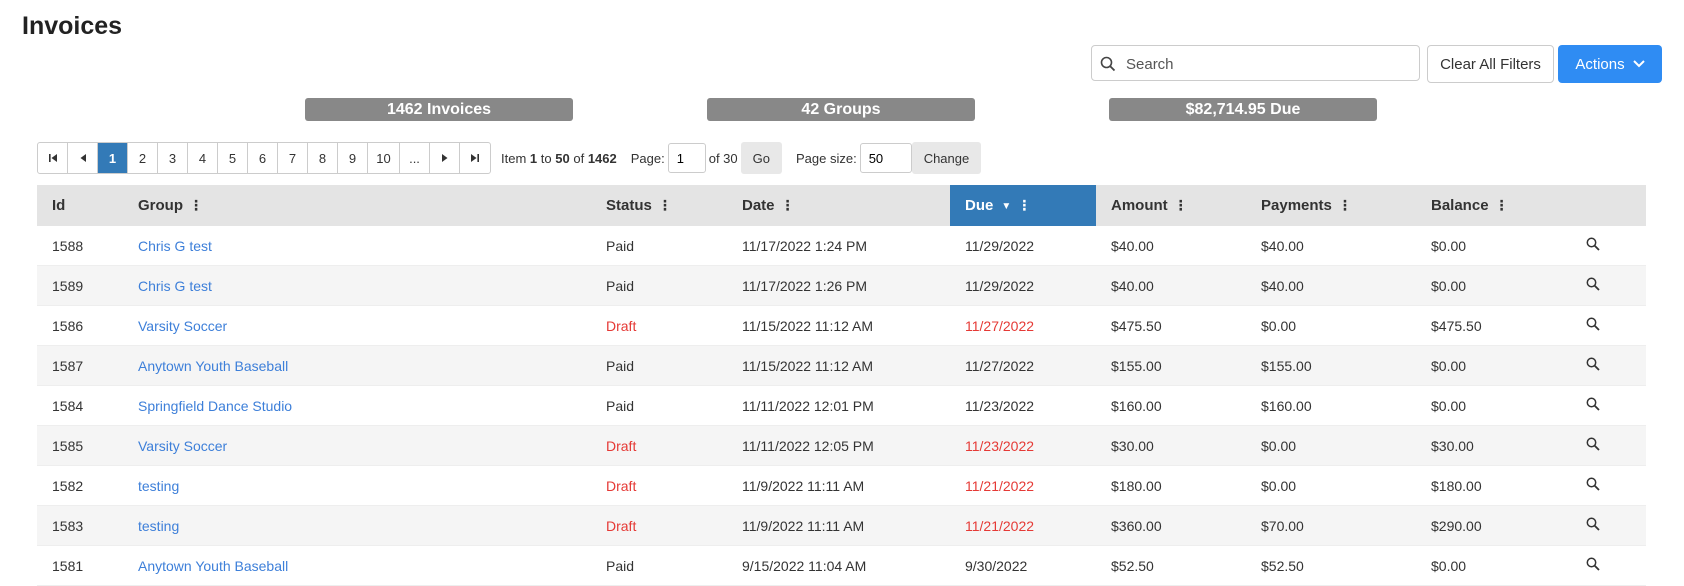 The image size is (1684, 586). What do you see at coordinates (808, 445) in the screenshot?
I see `cell-date-text: 11/11/2022 12:05 PM` at bounding box center [808, 445].